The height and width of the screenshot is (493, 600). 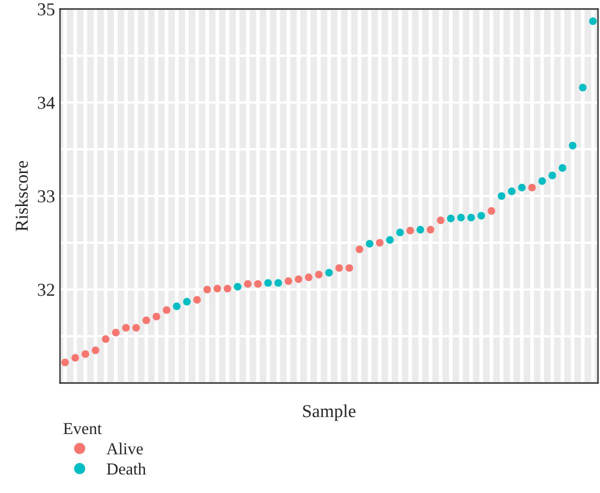 What do you see at coordinates (46, 290) in the screenshot?
I see `y-tick-label: 32` at bounding box center [46, 290].